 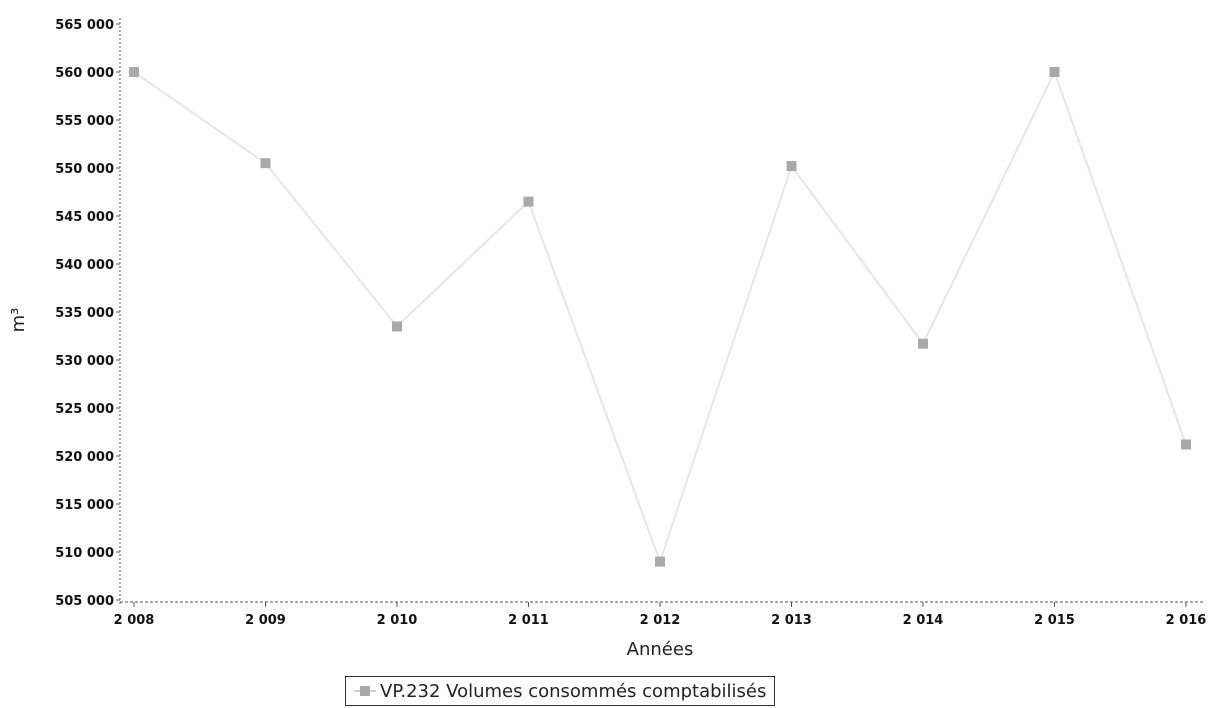 What do you see at coordinates (573, 691) in the screenshot?
I see `legend-series-label: VP.232 Volumes consommés comptabilisés` at bounding box center [573, 691].